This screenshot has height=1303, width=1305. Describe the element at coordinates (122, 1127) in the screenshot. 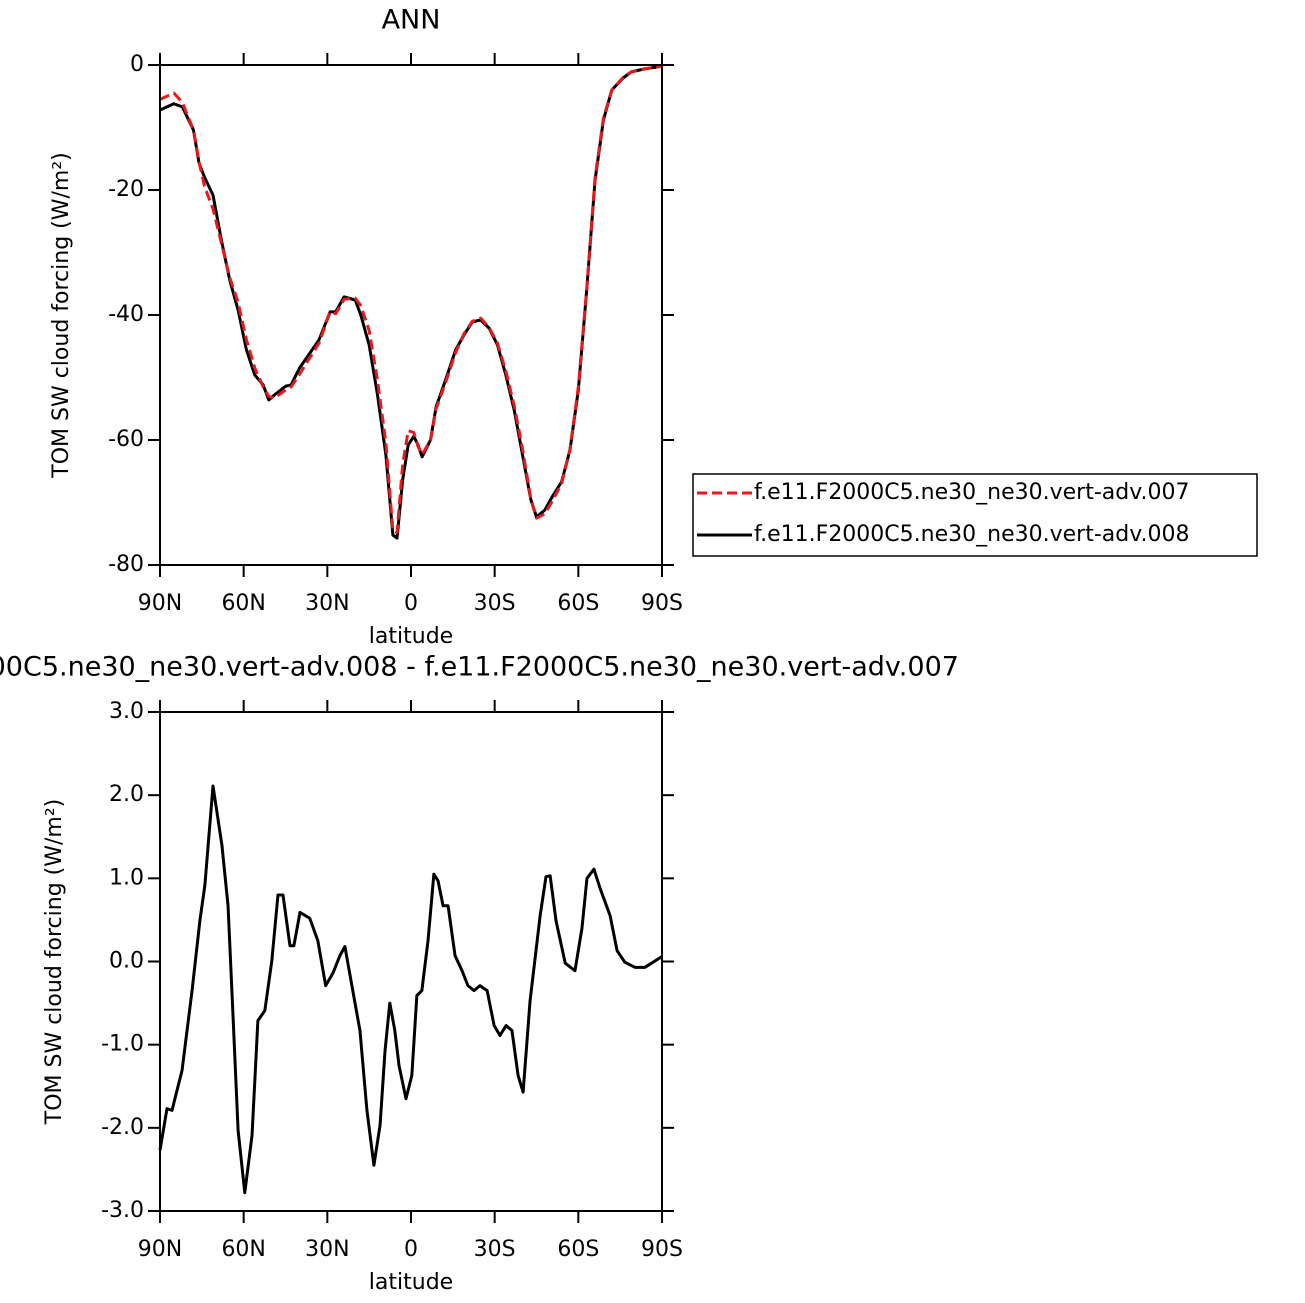

I see `y-tick-label: -2.0` at that location.